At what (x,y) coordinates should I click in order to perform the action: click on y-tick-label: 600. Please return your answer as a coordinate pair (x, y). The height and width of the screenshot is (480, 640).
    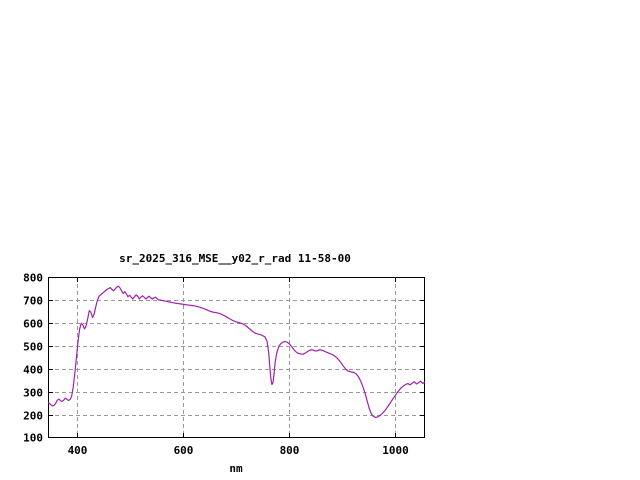
    Looking at the image, I should click on (33, 324).